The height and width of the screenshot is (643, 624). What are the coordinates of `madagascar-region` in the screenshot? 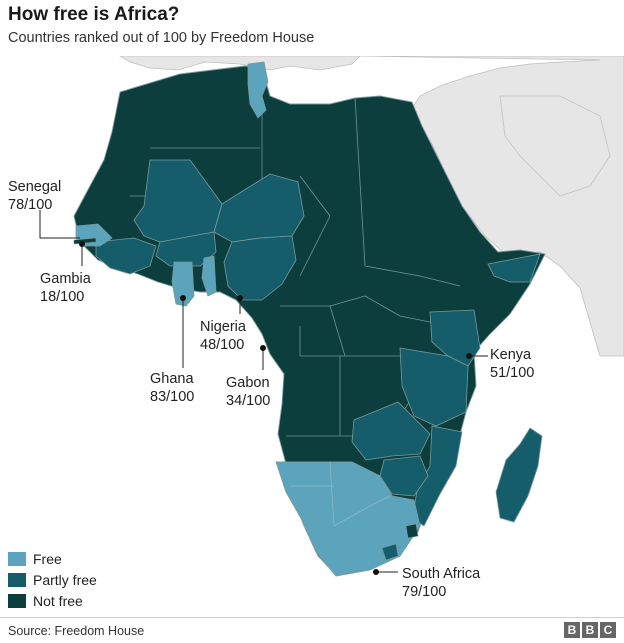 It's located at (519, 475).